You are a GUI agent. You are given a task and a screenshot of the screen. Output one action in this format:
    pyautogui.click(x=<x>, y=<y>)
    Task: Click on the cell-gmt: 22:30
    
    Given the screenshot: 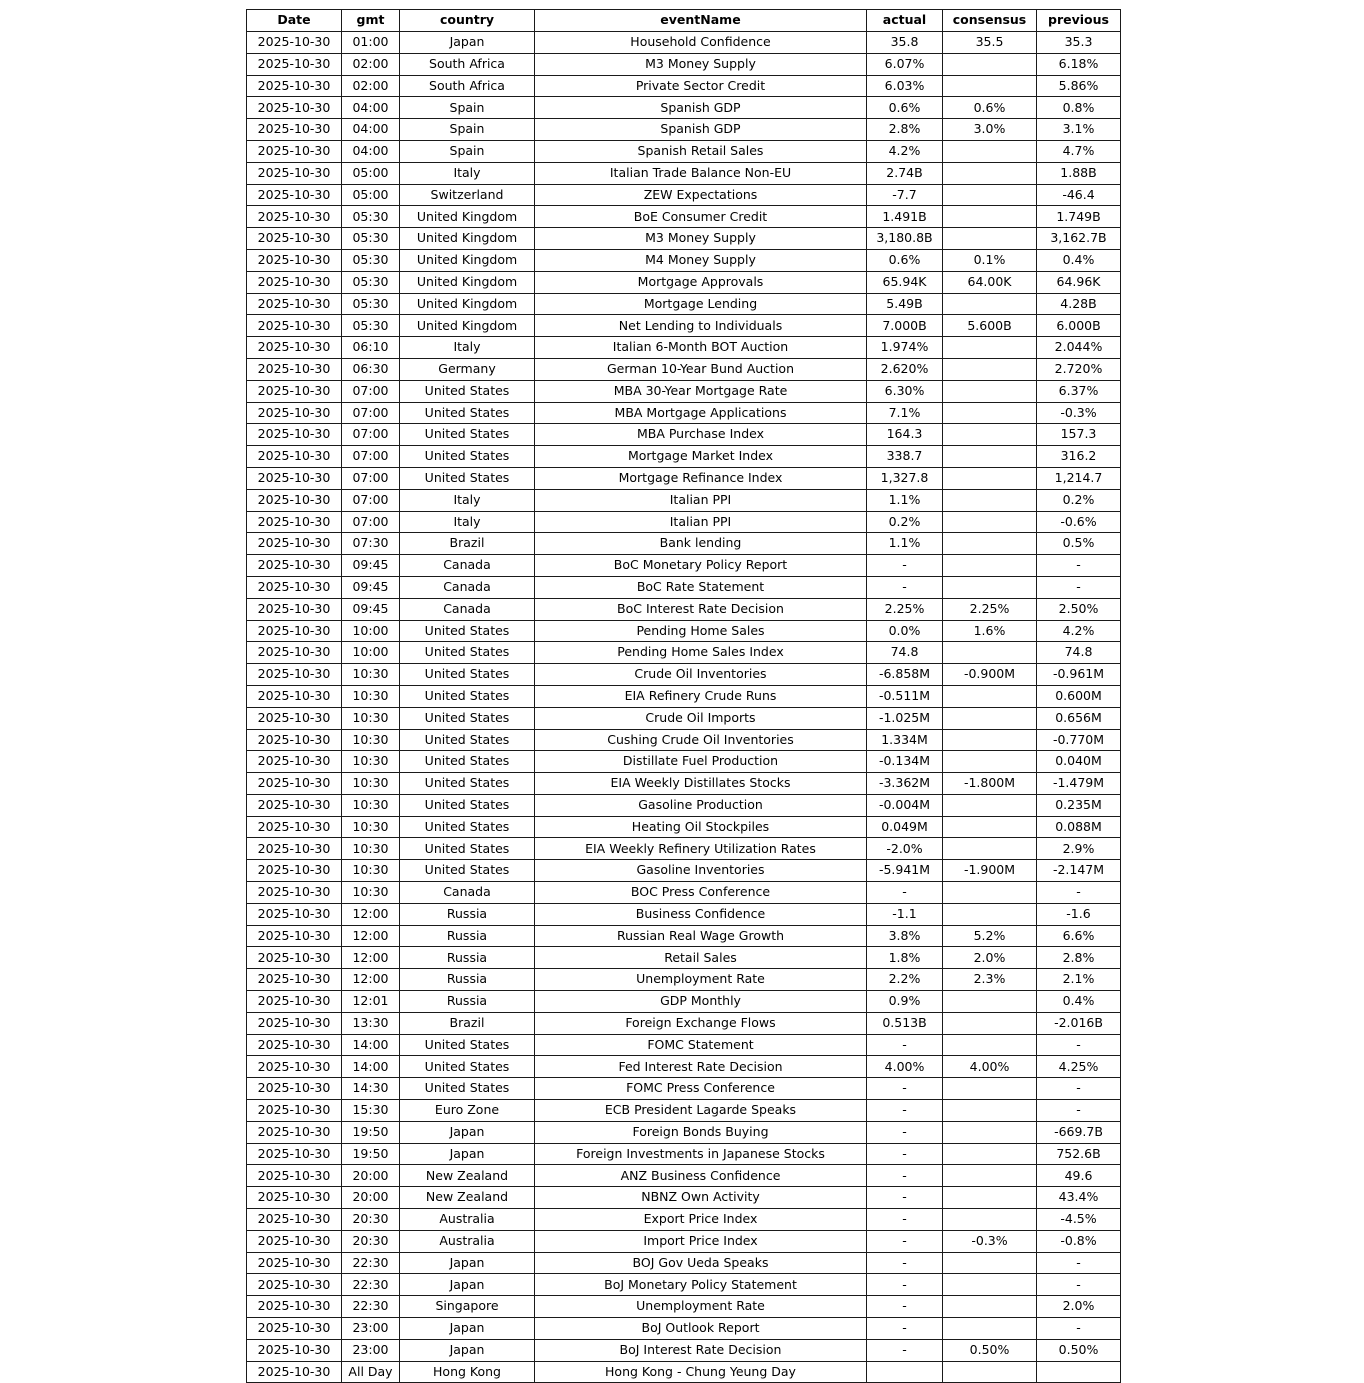 What is the action you would take?
    pyautogui.click(x=370, y=1285)
    